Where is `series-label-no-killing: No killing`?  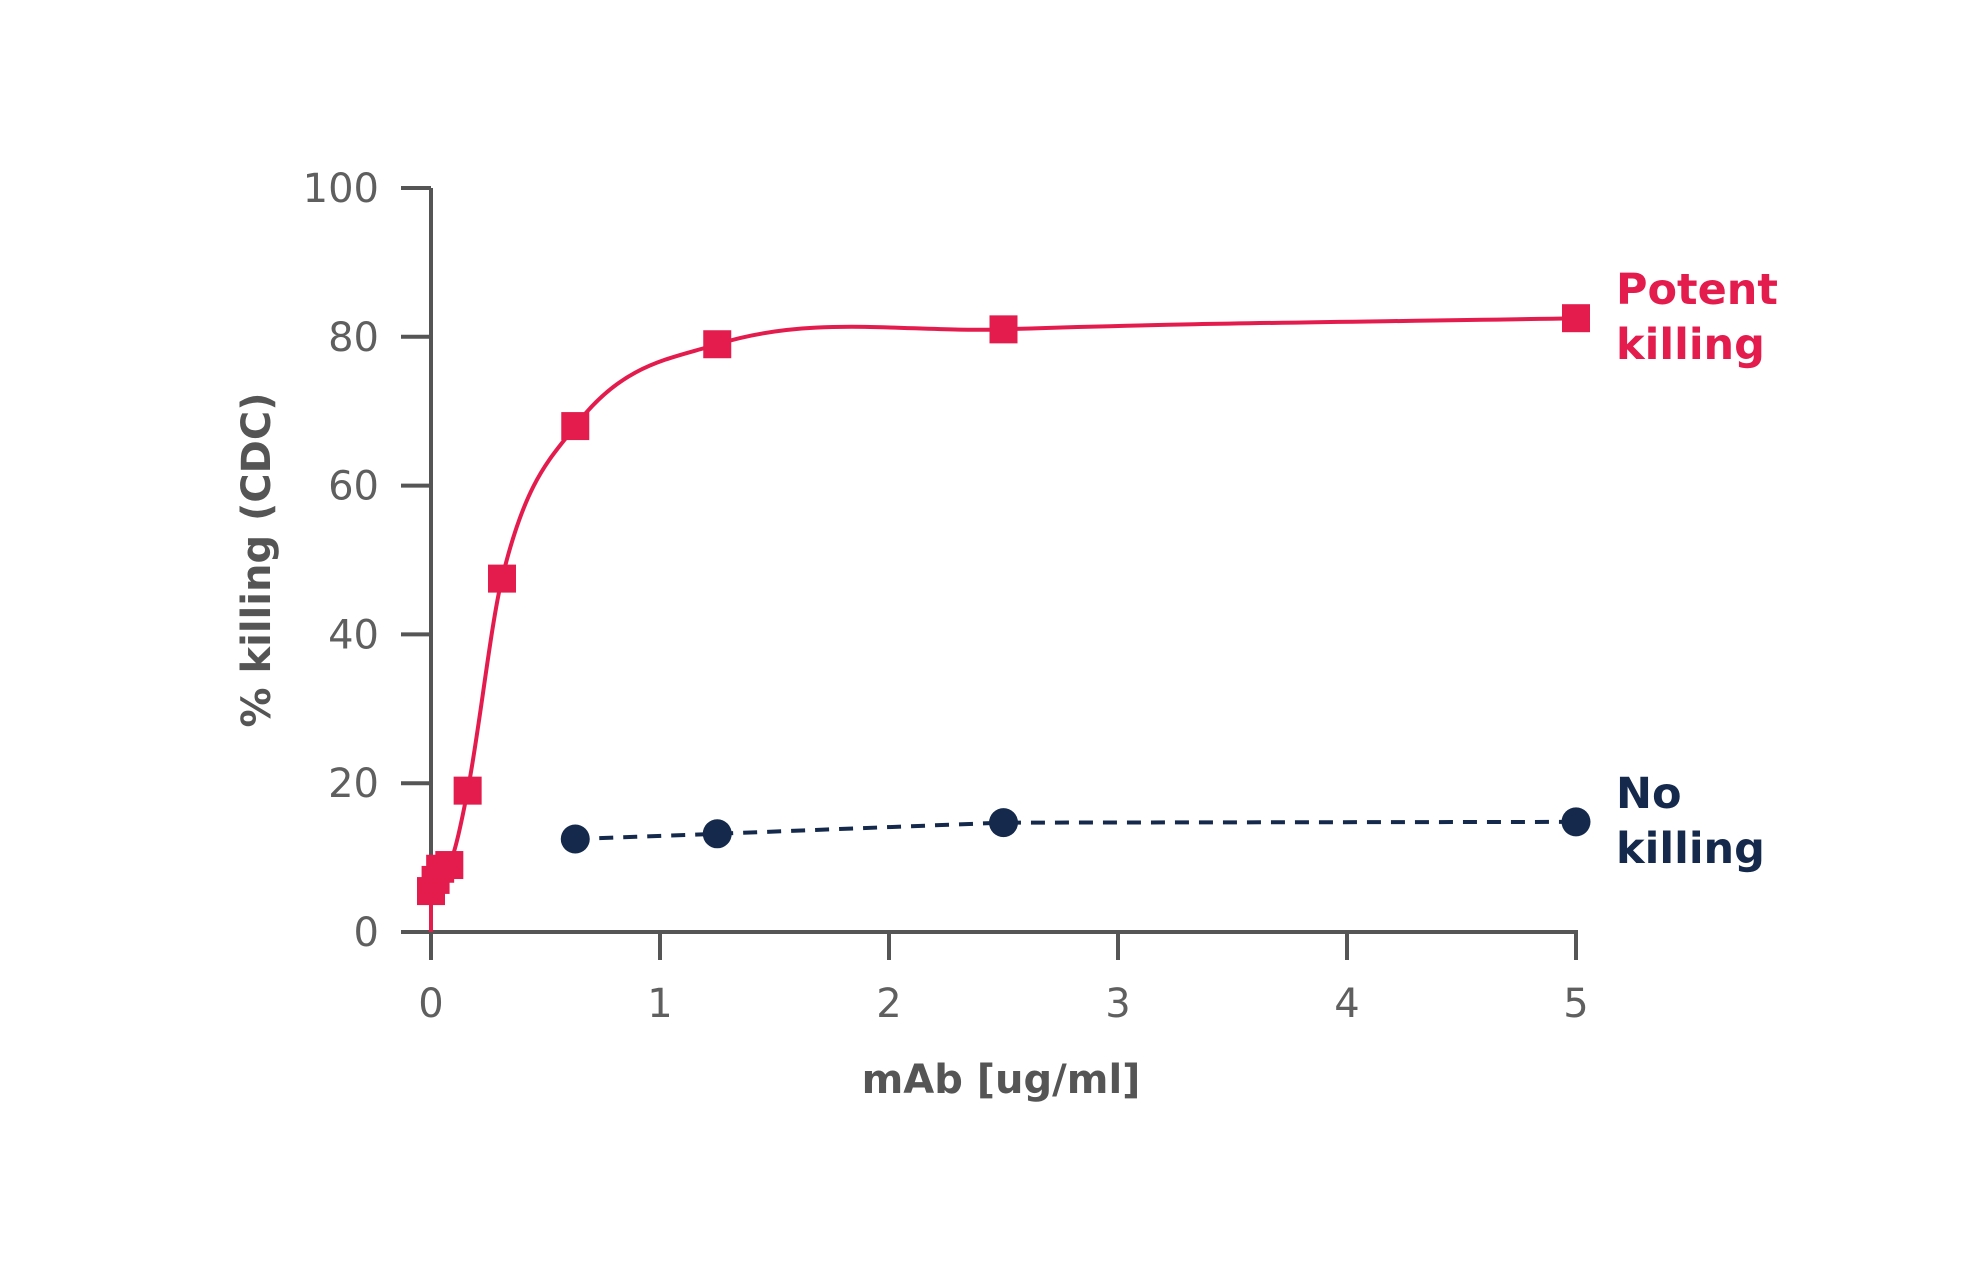
series-label-no-killing: No killing is located at coordinates (1690, 821).